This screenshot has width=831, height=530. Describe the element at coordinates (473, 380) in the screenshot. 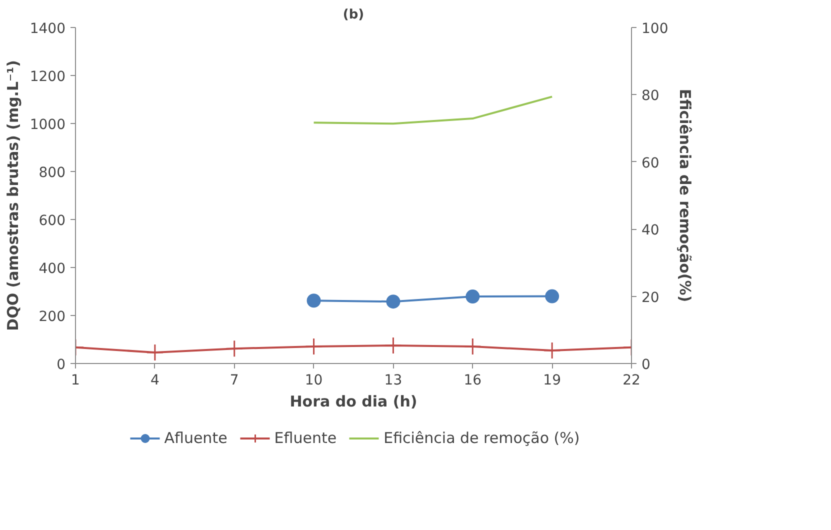

I see `x-tick-label: 16` at that location.